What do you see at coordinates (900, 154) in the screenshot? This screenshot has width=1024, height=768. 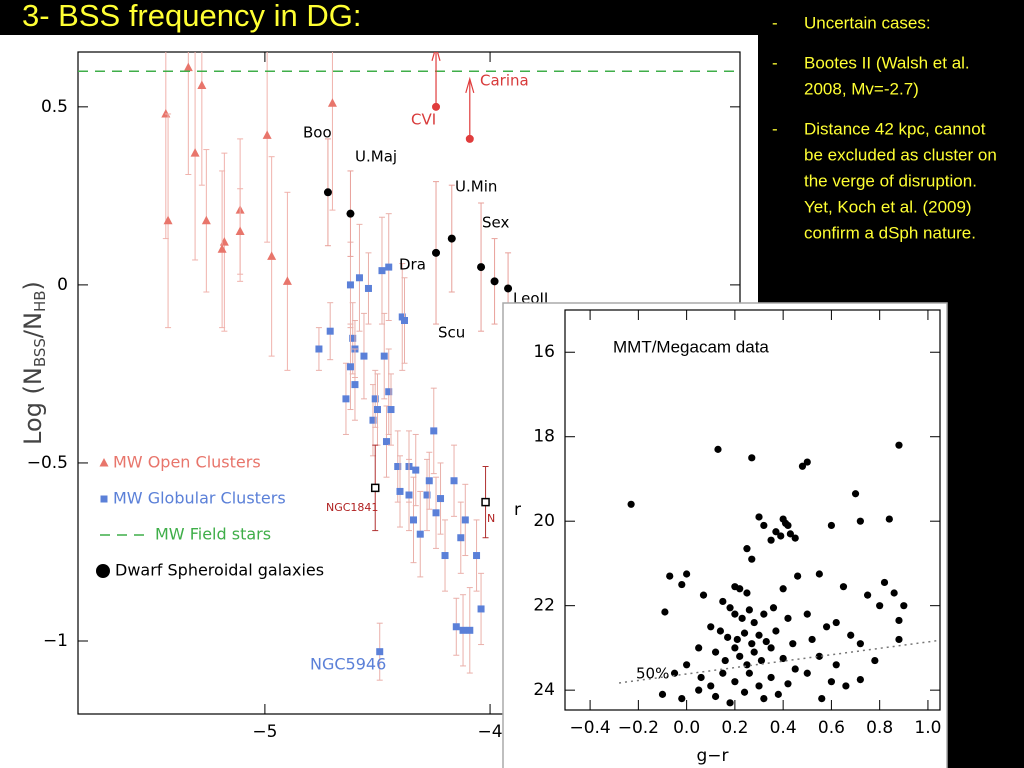 I see `bullet-text: be excluded as cluster on` at bounding box center [900, 154].